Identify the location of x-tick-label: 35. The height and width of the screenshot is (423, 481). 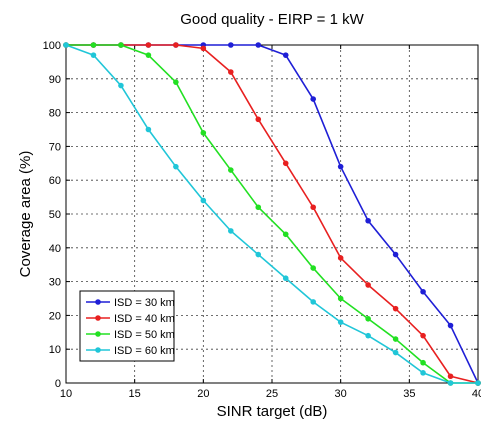
(409, 394).